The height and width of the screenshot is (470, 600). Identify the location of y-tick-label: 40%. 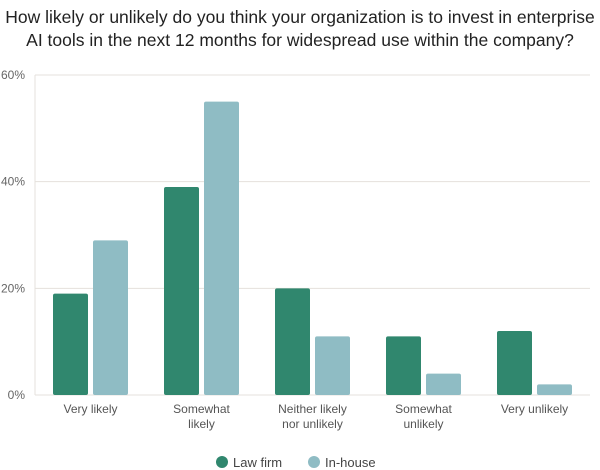
(13, 182).